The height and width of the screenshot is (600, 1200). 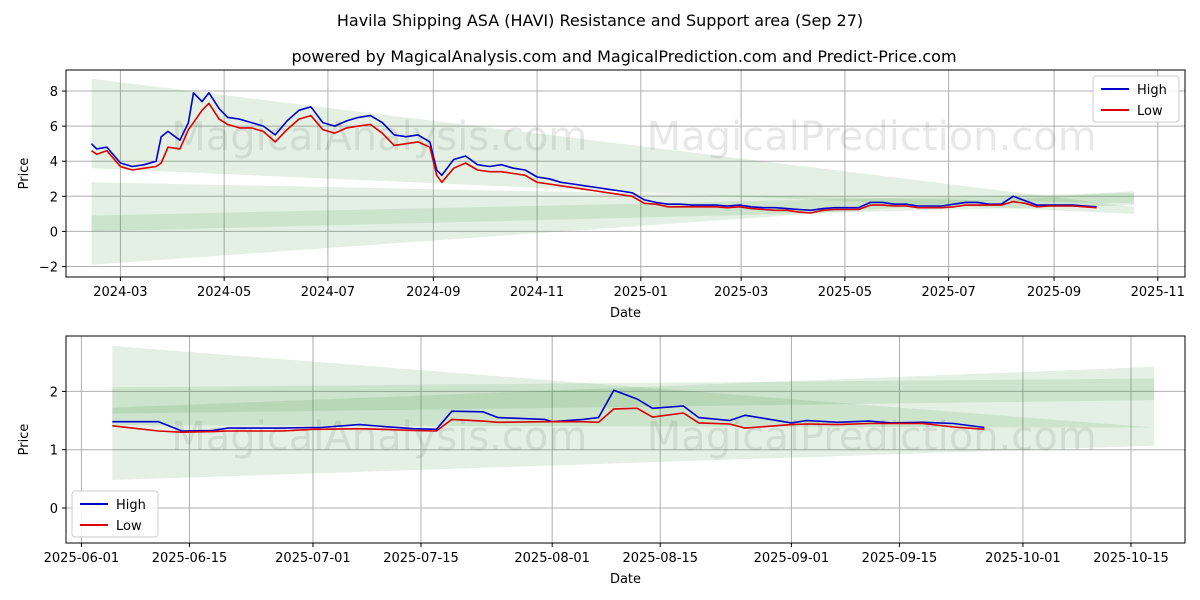 What do you see at coordinates (54, 92) in the screenshot?
I see `y-tick-label: 8` at bounding box center [54, 92].